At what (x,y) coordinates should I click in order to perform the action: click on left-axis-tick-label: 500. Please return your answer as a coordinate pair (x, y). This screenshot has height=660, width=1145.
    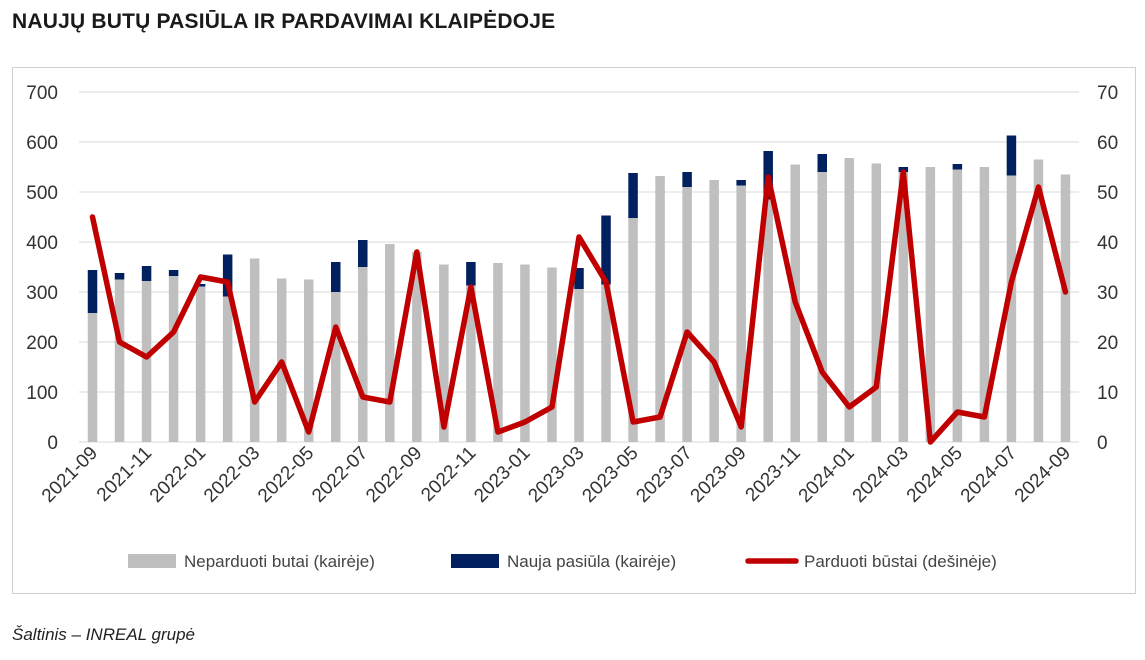
    Looking at the image, I should click on (42, 193).